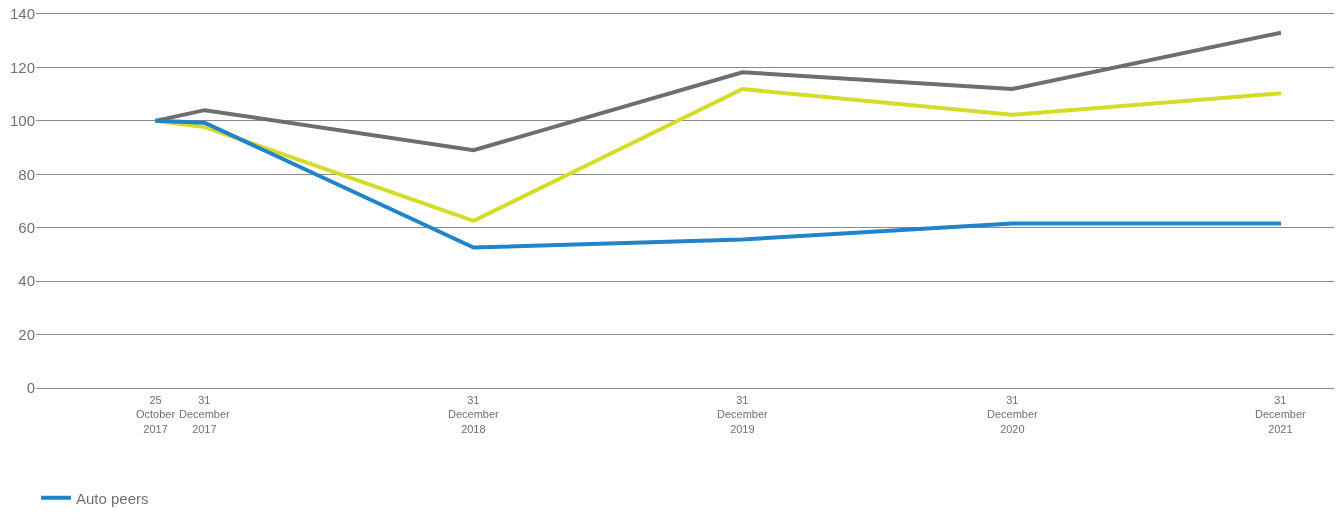  Describe the element at coordinates (22, 14) in the screenshot. I see `y-tick-label: 140` at that location.